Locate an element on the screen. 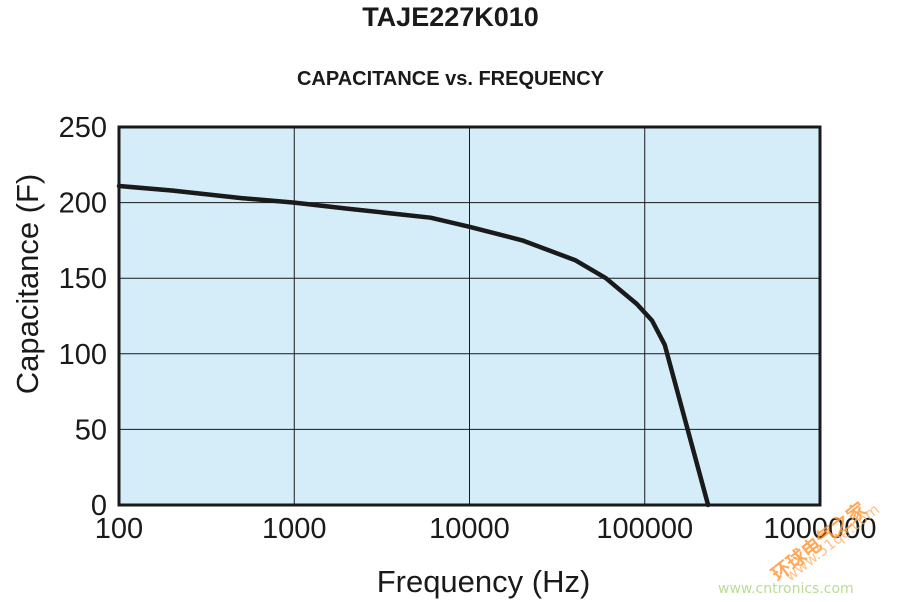 Image resolution: width=901 pixels, height=602 pixels. y-tick-label: 100 is located at coordinates (83, 355).